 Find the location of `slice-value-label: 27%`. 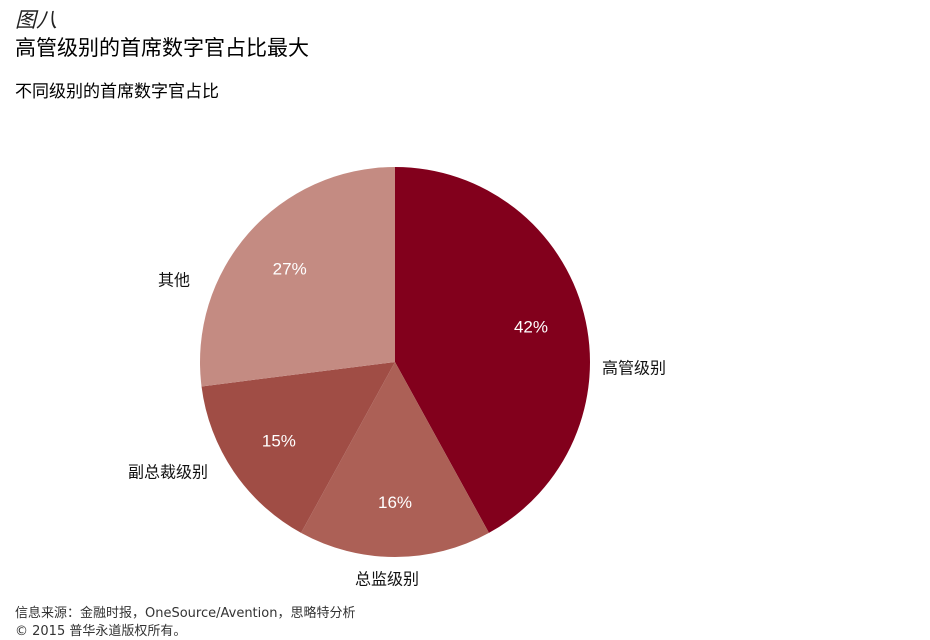

slice-value-label: 27% is located at coordinates (290, 269).